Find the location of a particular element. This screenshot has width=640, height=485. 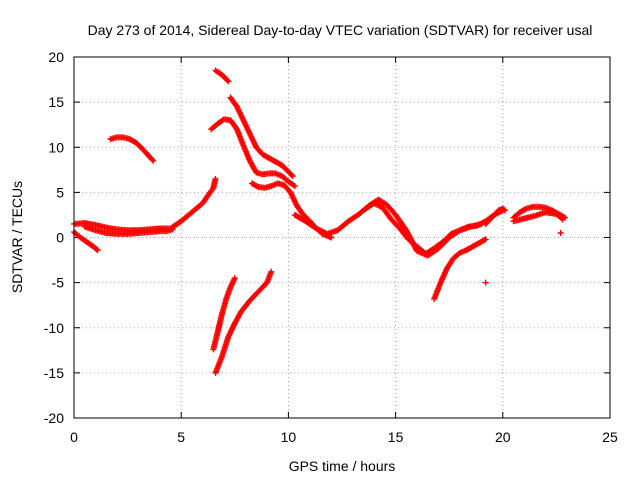

series-track-h is located at coordinates (261, 137).